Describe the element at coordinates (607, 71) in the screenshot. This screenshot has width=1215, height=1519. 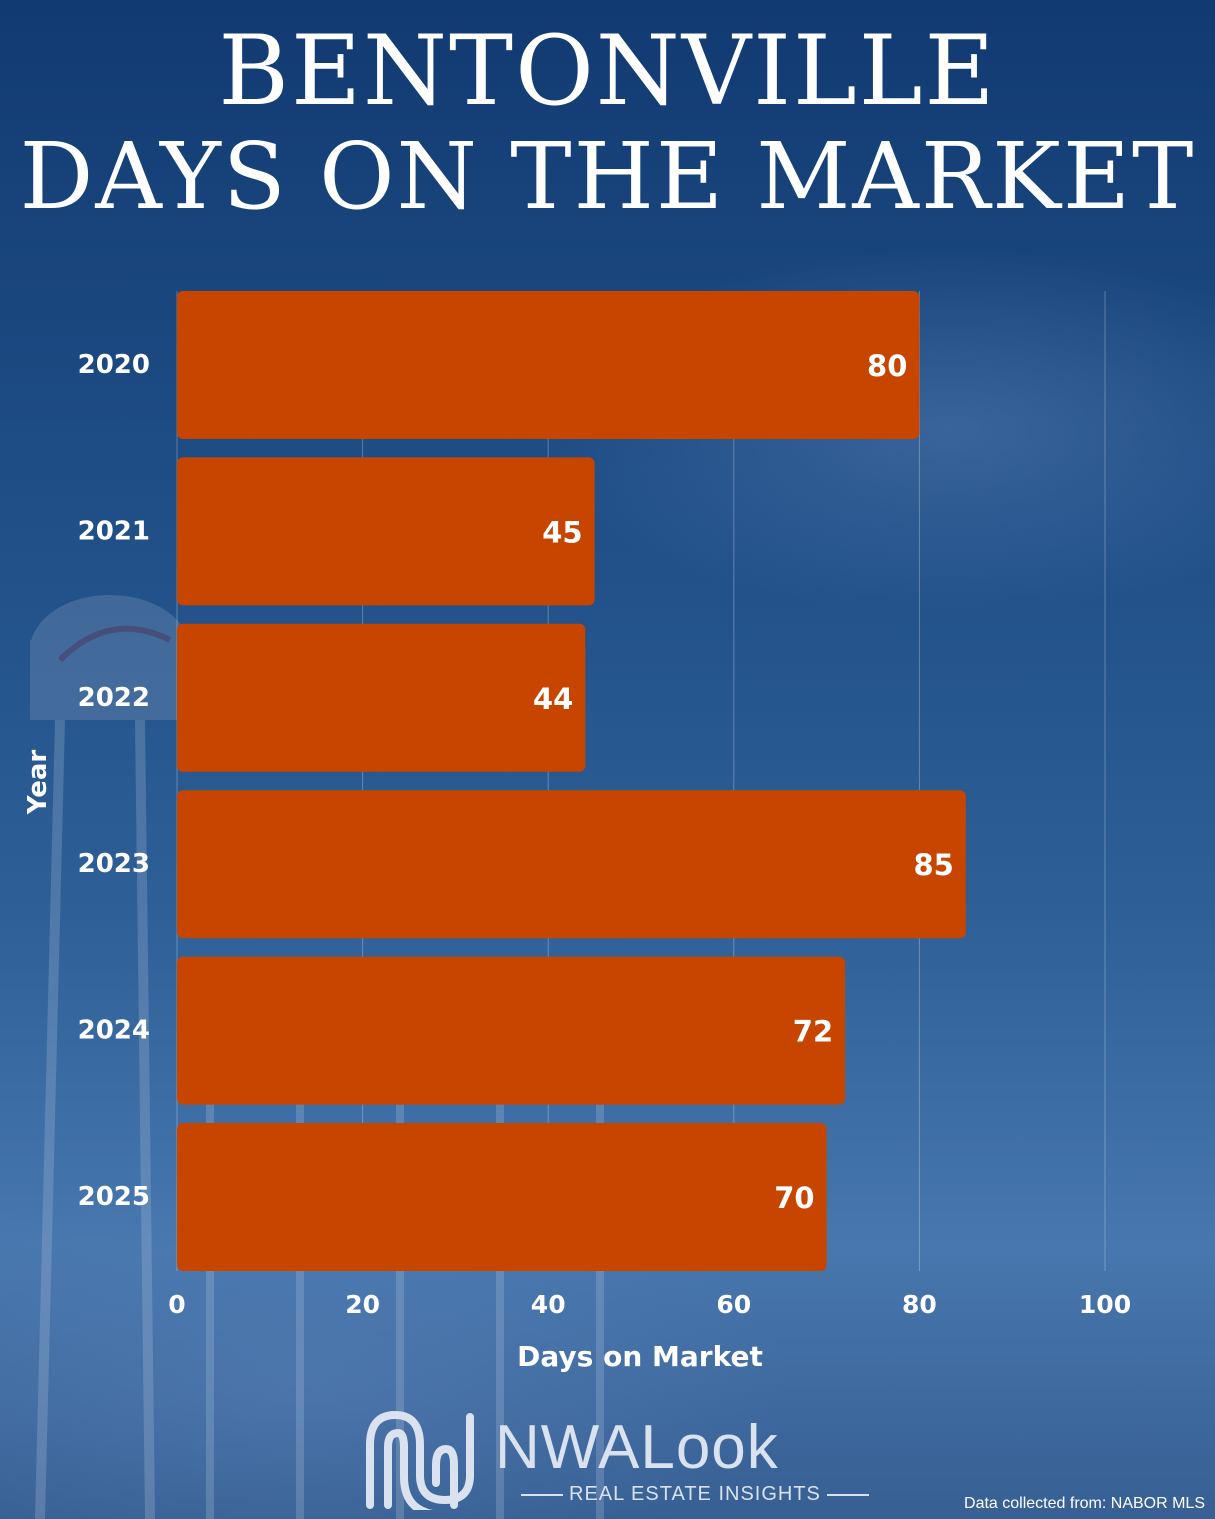
I see `title-line-1: BENTONVILLE` at that location.